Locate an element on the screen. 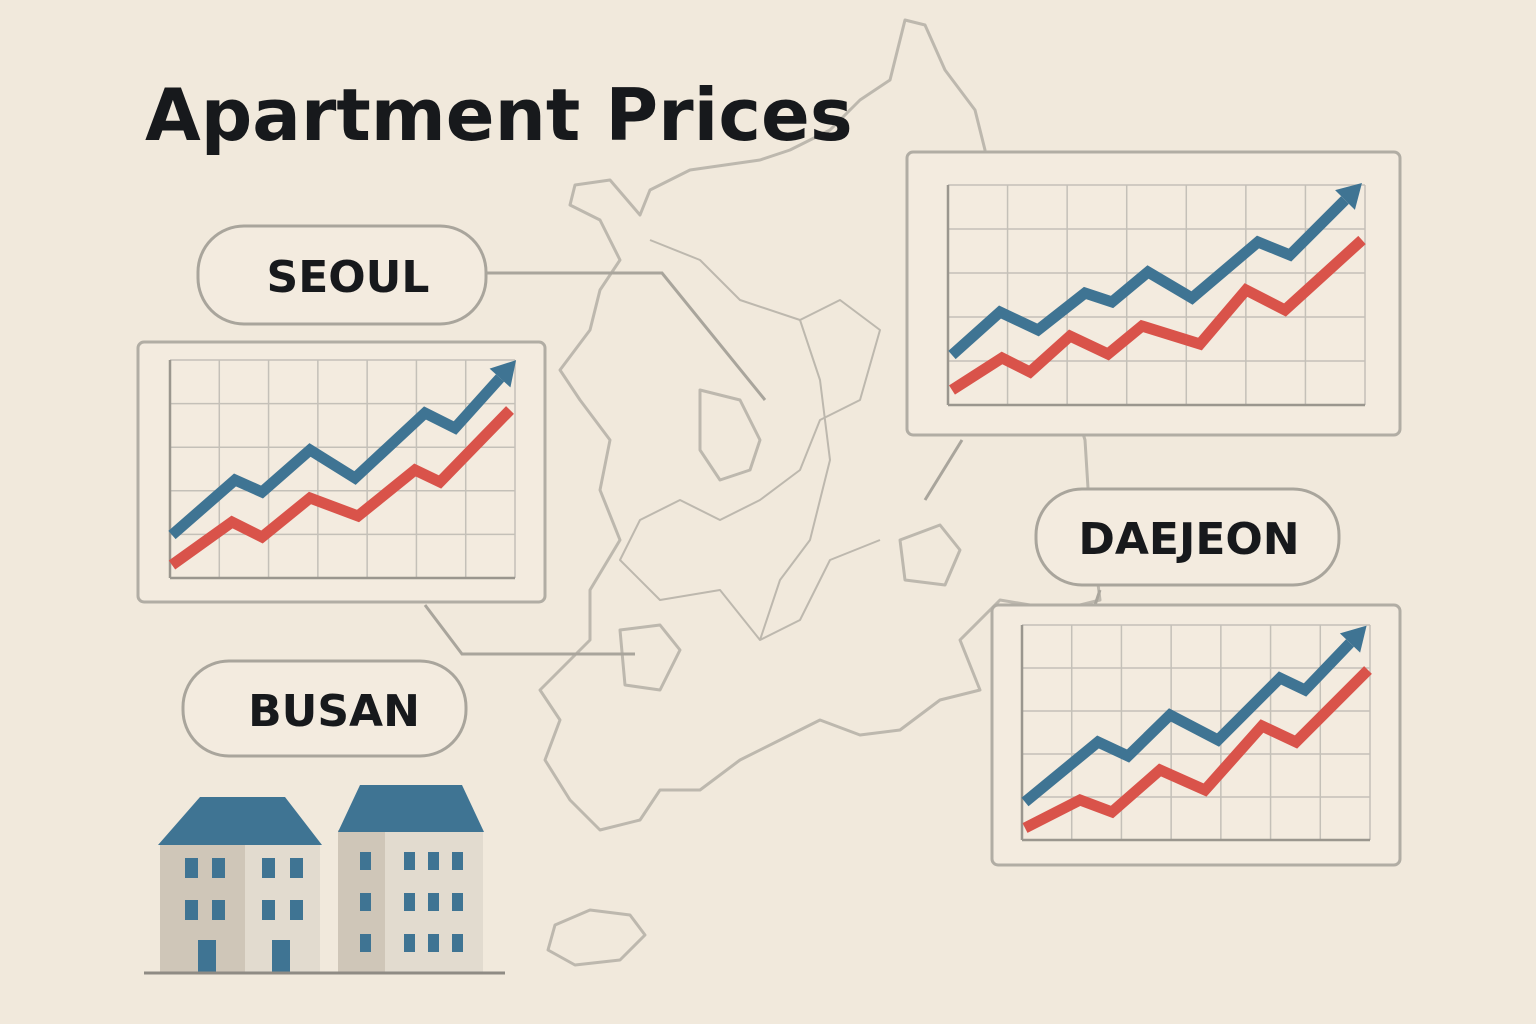 The height and width of the screenshot is (1024, 1536). label-pill: BUSAN is located at coordinates (324, 708).